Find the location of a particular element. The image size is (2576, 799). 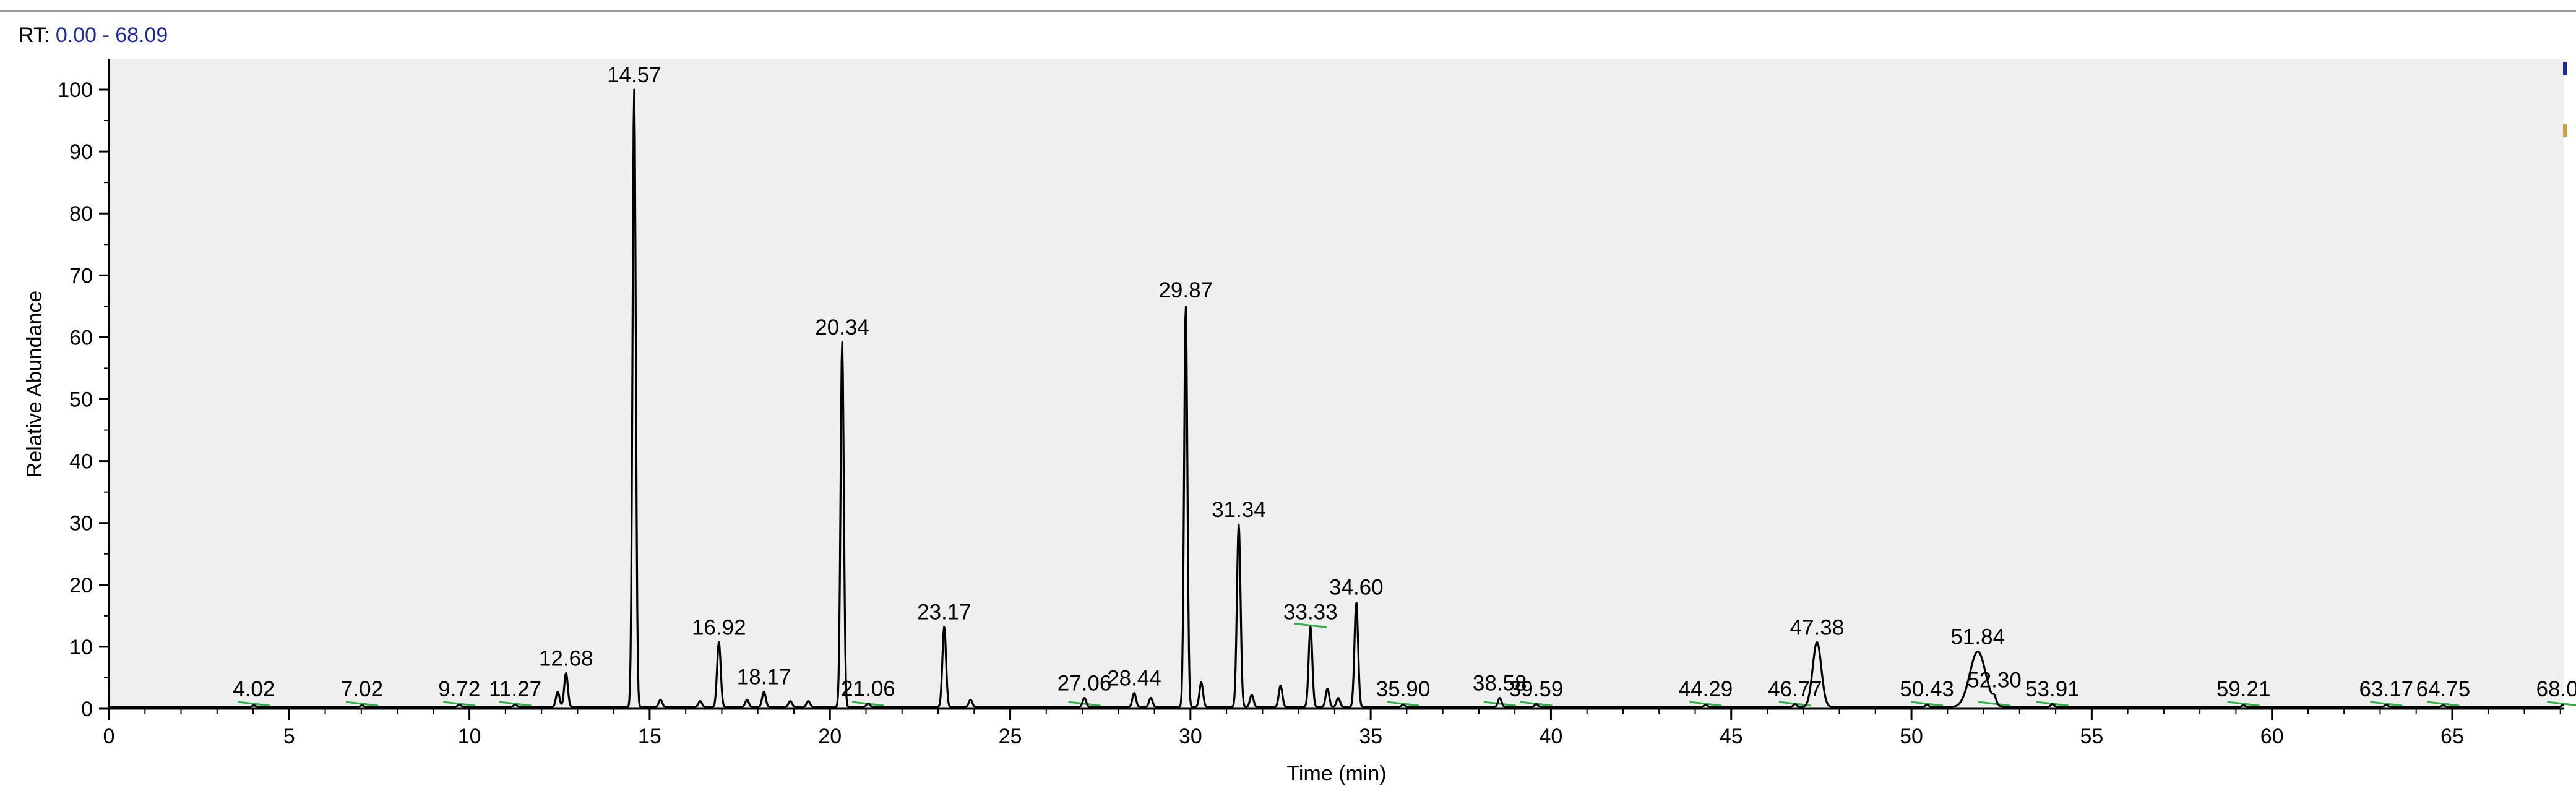

edge-marker-top is located at coordinates (2565, 68).